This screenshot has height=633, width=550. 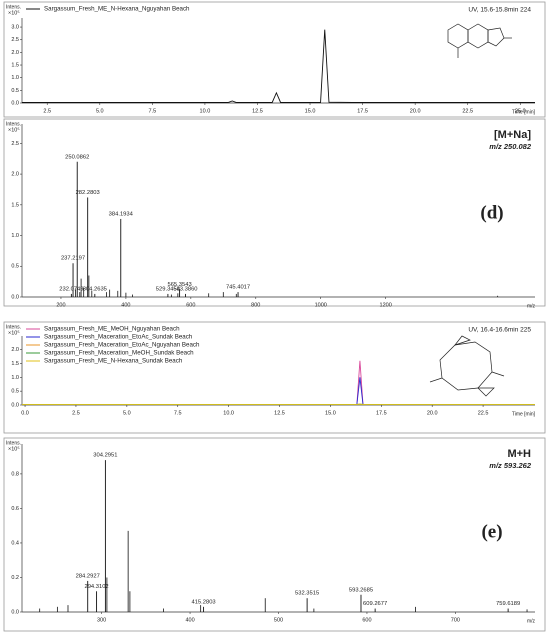 I want to click on legend-label: Sargassum_Fresh_ME_MeOH_Nguyahan Beach, so click(x=112, y=329).